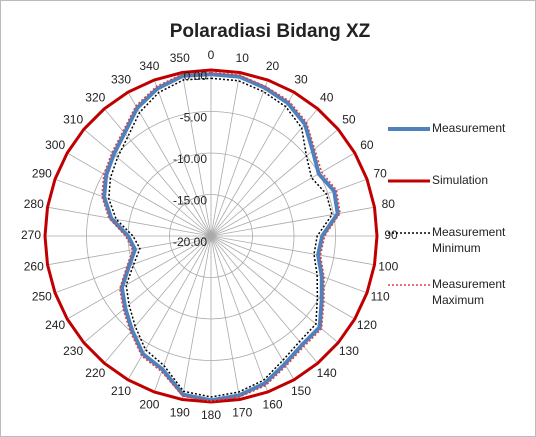  I want to click on angle-label: 180, so click(211, 415).